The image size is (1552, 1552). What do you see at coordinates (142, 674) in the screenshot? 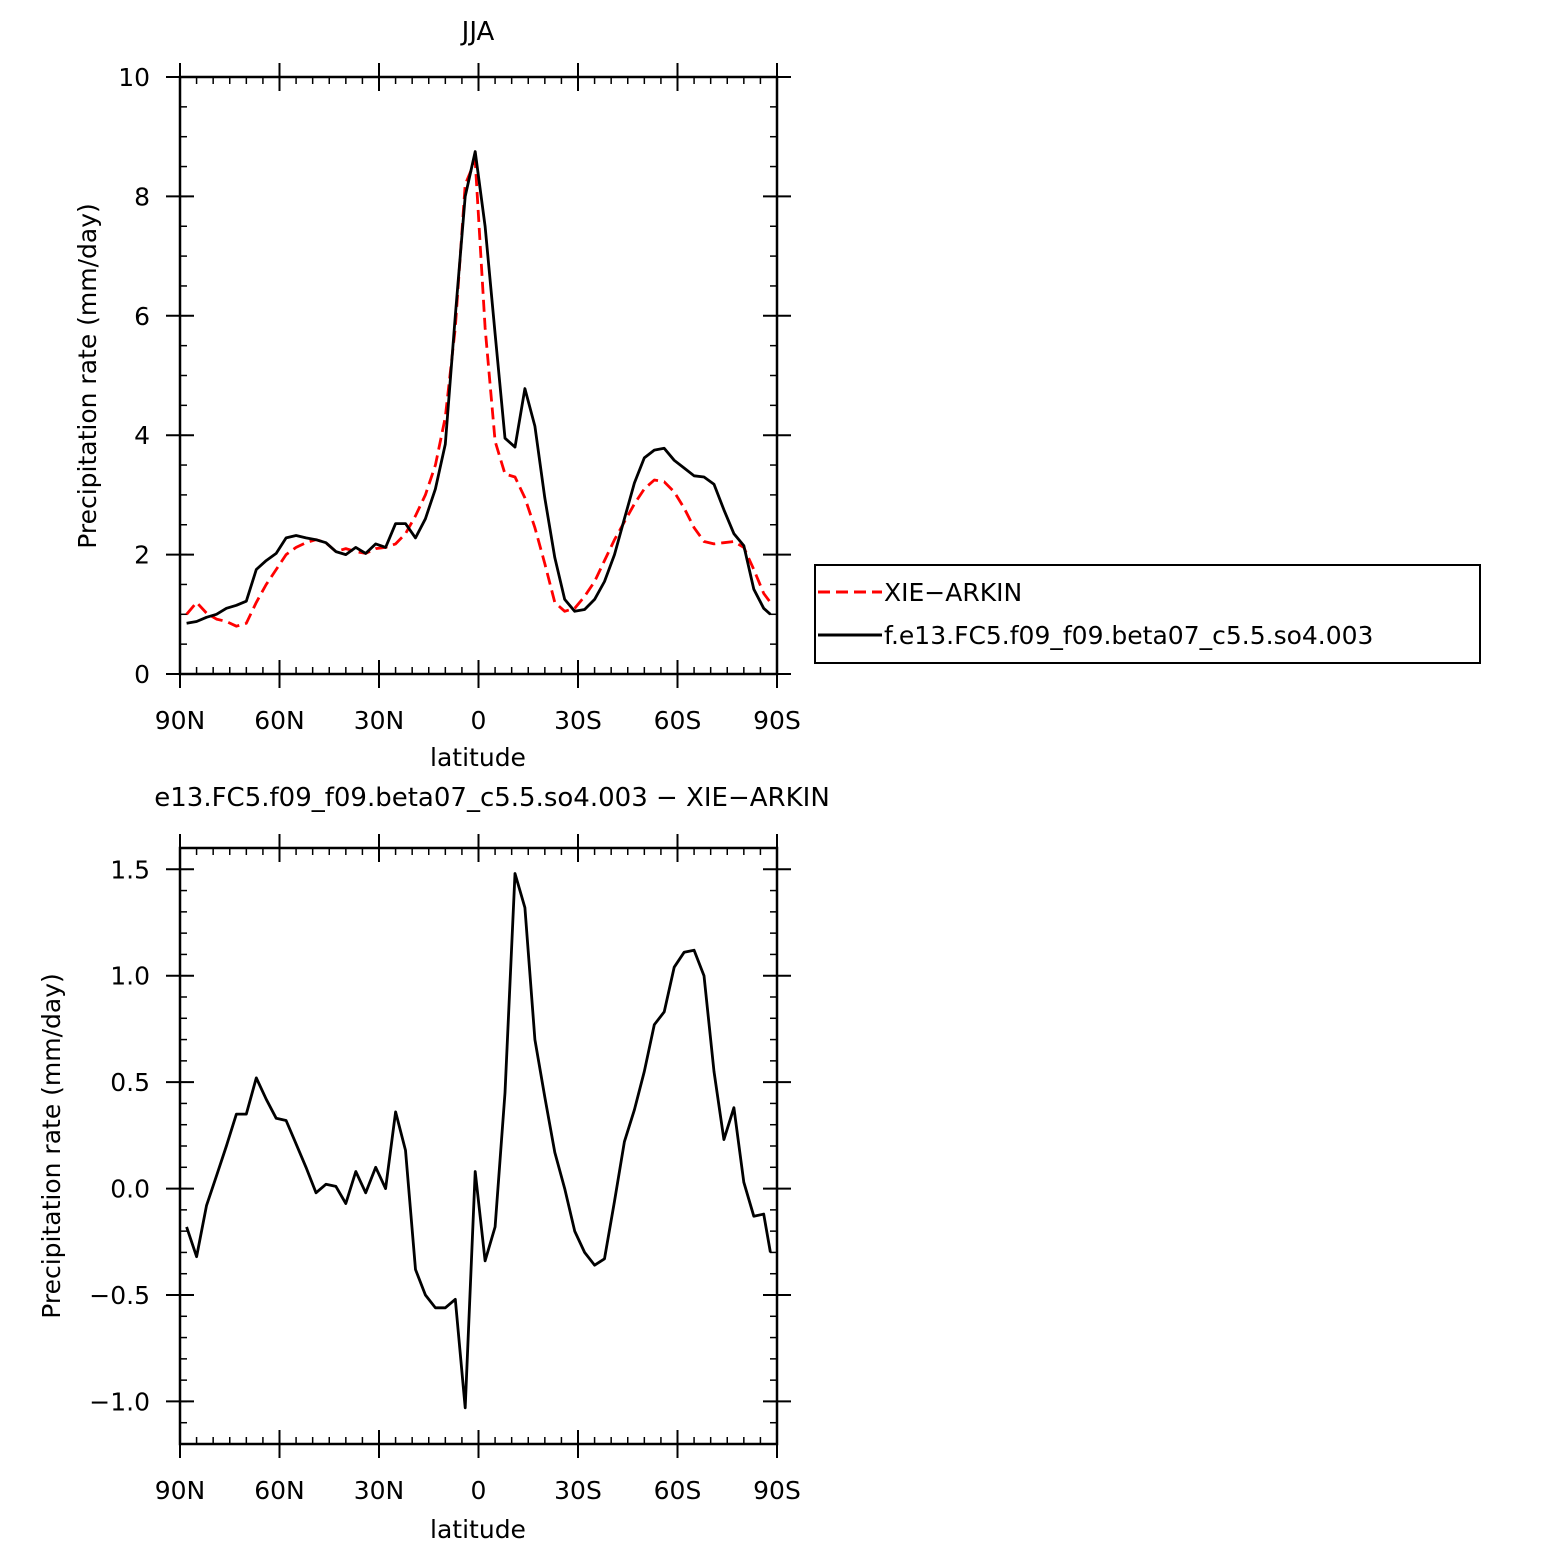
I see `y-tick-label: 0` at bounding box center [142, 674].